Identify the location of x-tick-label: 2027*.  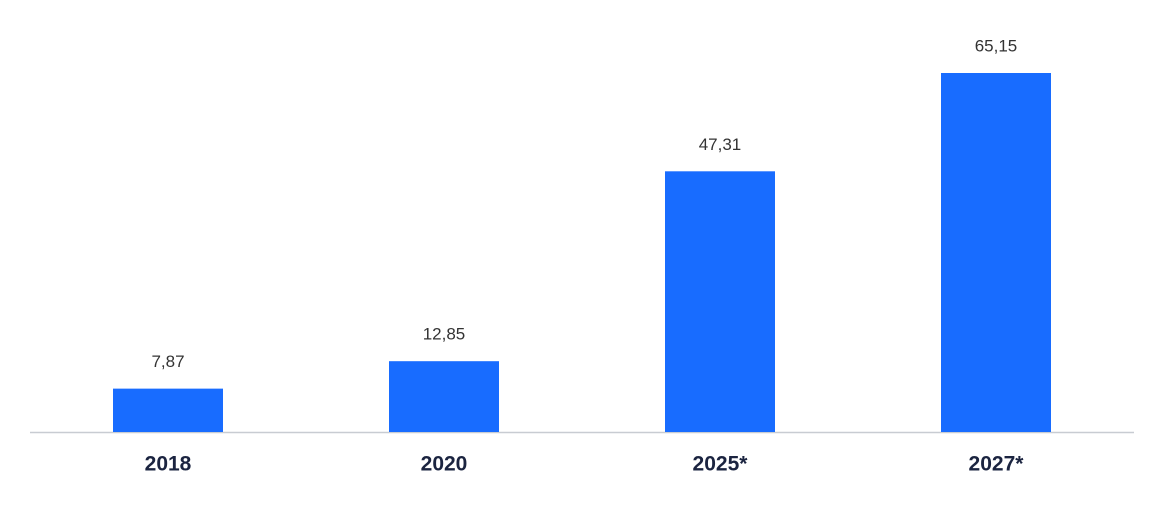
(997, 464).